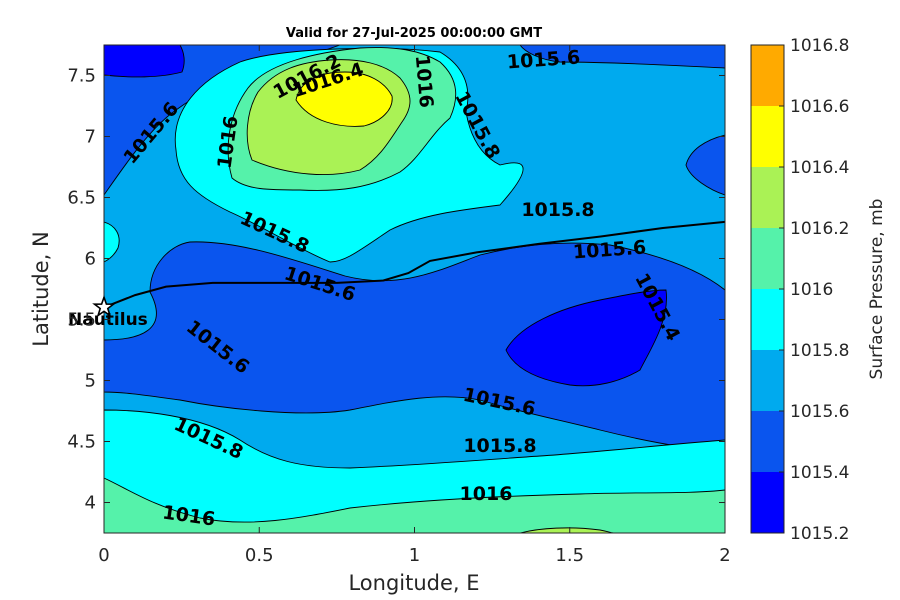  What do you see at coordinates (705, 165) in the screenshot?
I see `band-1015-4-top-right` at bounding box center [705, 165].